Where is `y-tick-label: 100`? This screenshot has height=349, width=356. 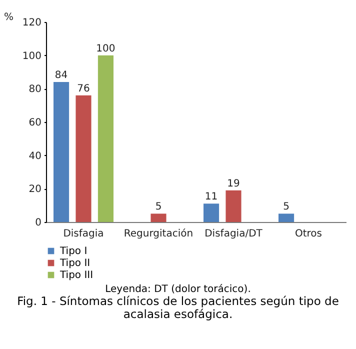
y-tick-label: 100 is located at coordinates (32, 56).